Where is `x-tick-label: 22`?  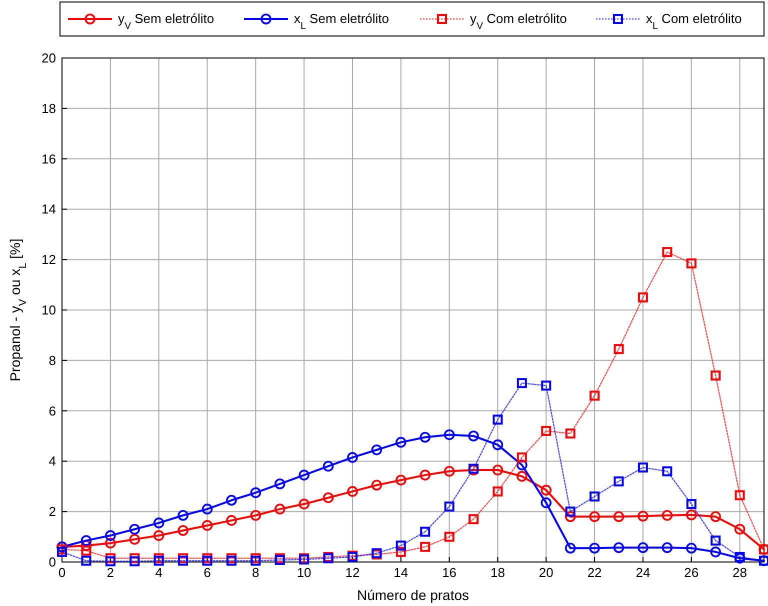 x-tick-label: 22 is located at coordinates (594, 572).